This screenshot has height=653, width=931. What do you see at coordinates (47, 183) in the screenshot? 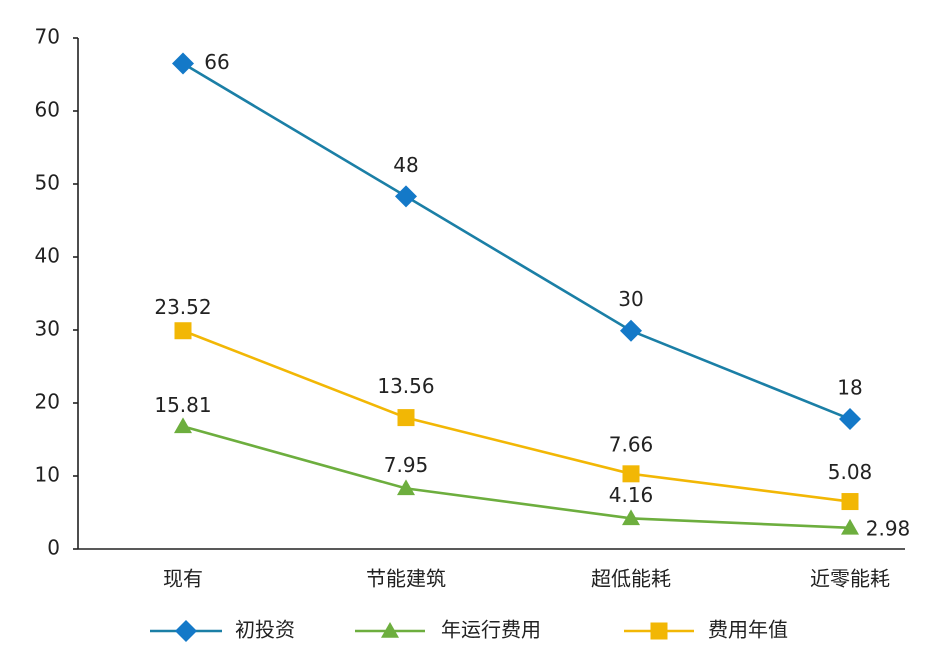
I see `y-tick-label: 50` at bounding box center [47, 183].